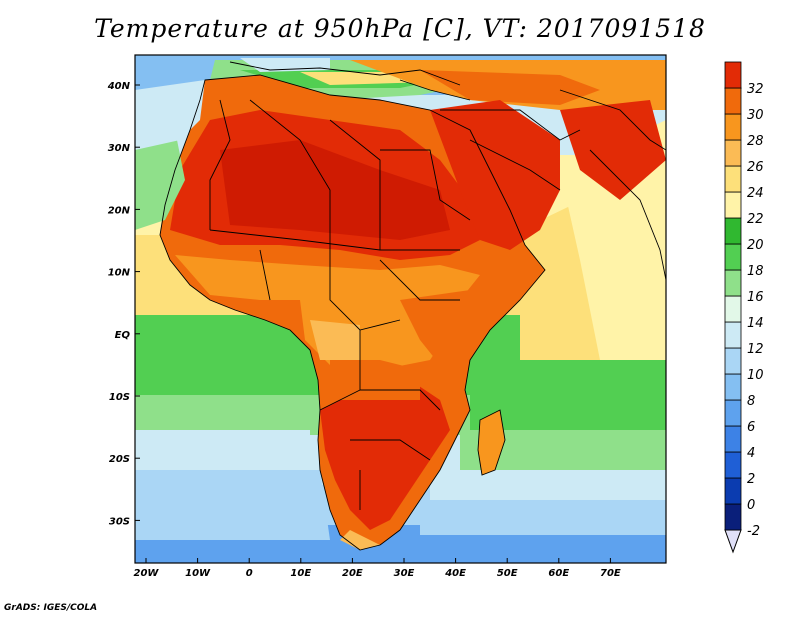 The image size is (800, 618). What do you see at coordinates (753, 531) in the screenshot?
I see `colorbar-label: -2` at bounding box center [753, 531].